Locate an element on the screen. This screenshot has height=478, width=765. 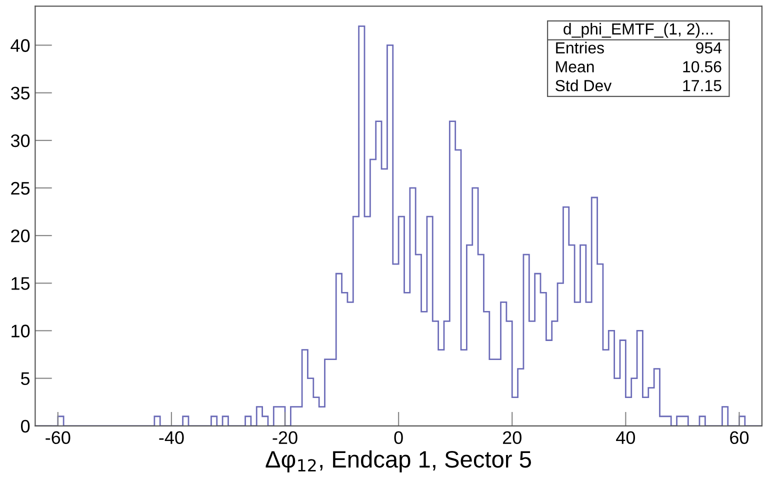
x-tick-label: -60 is located at coordinates (58, 437).